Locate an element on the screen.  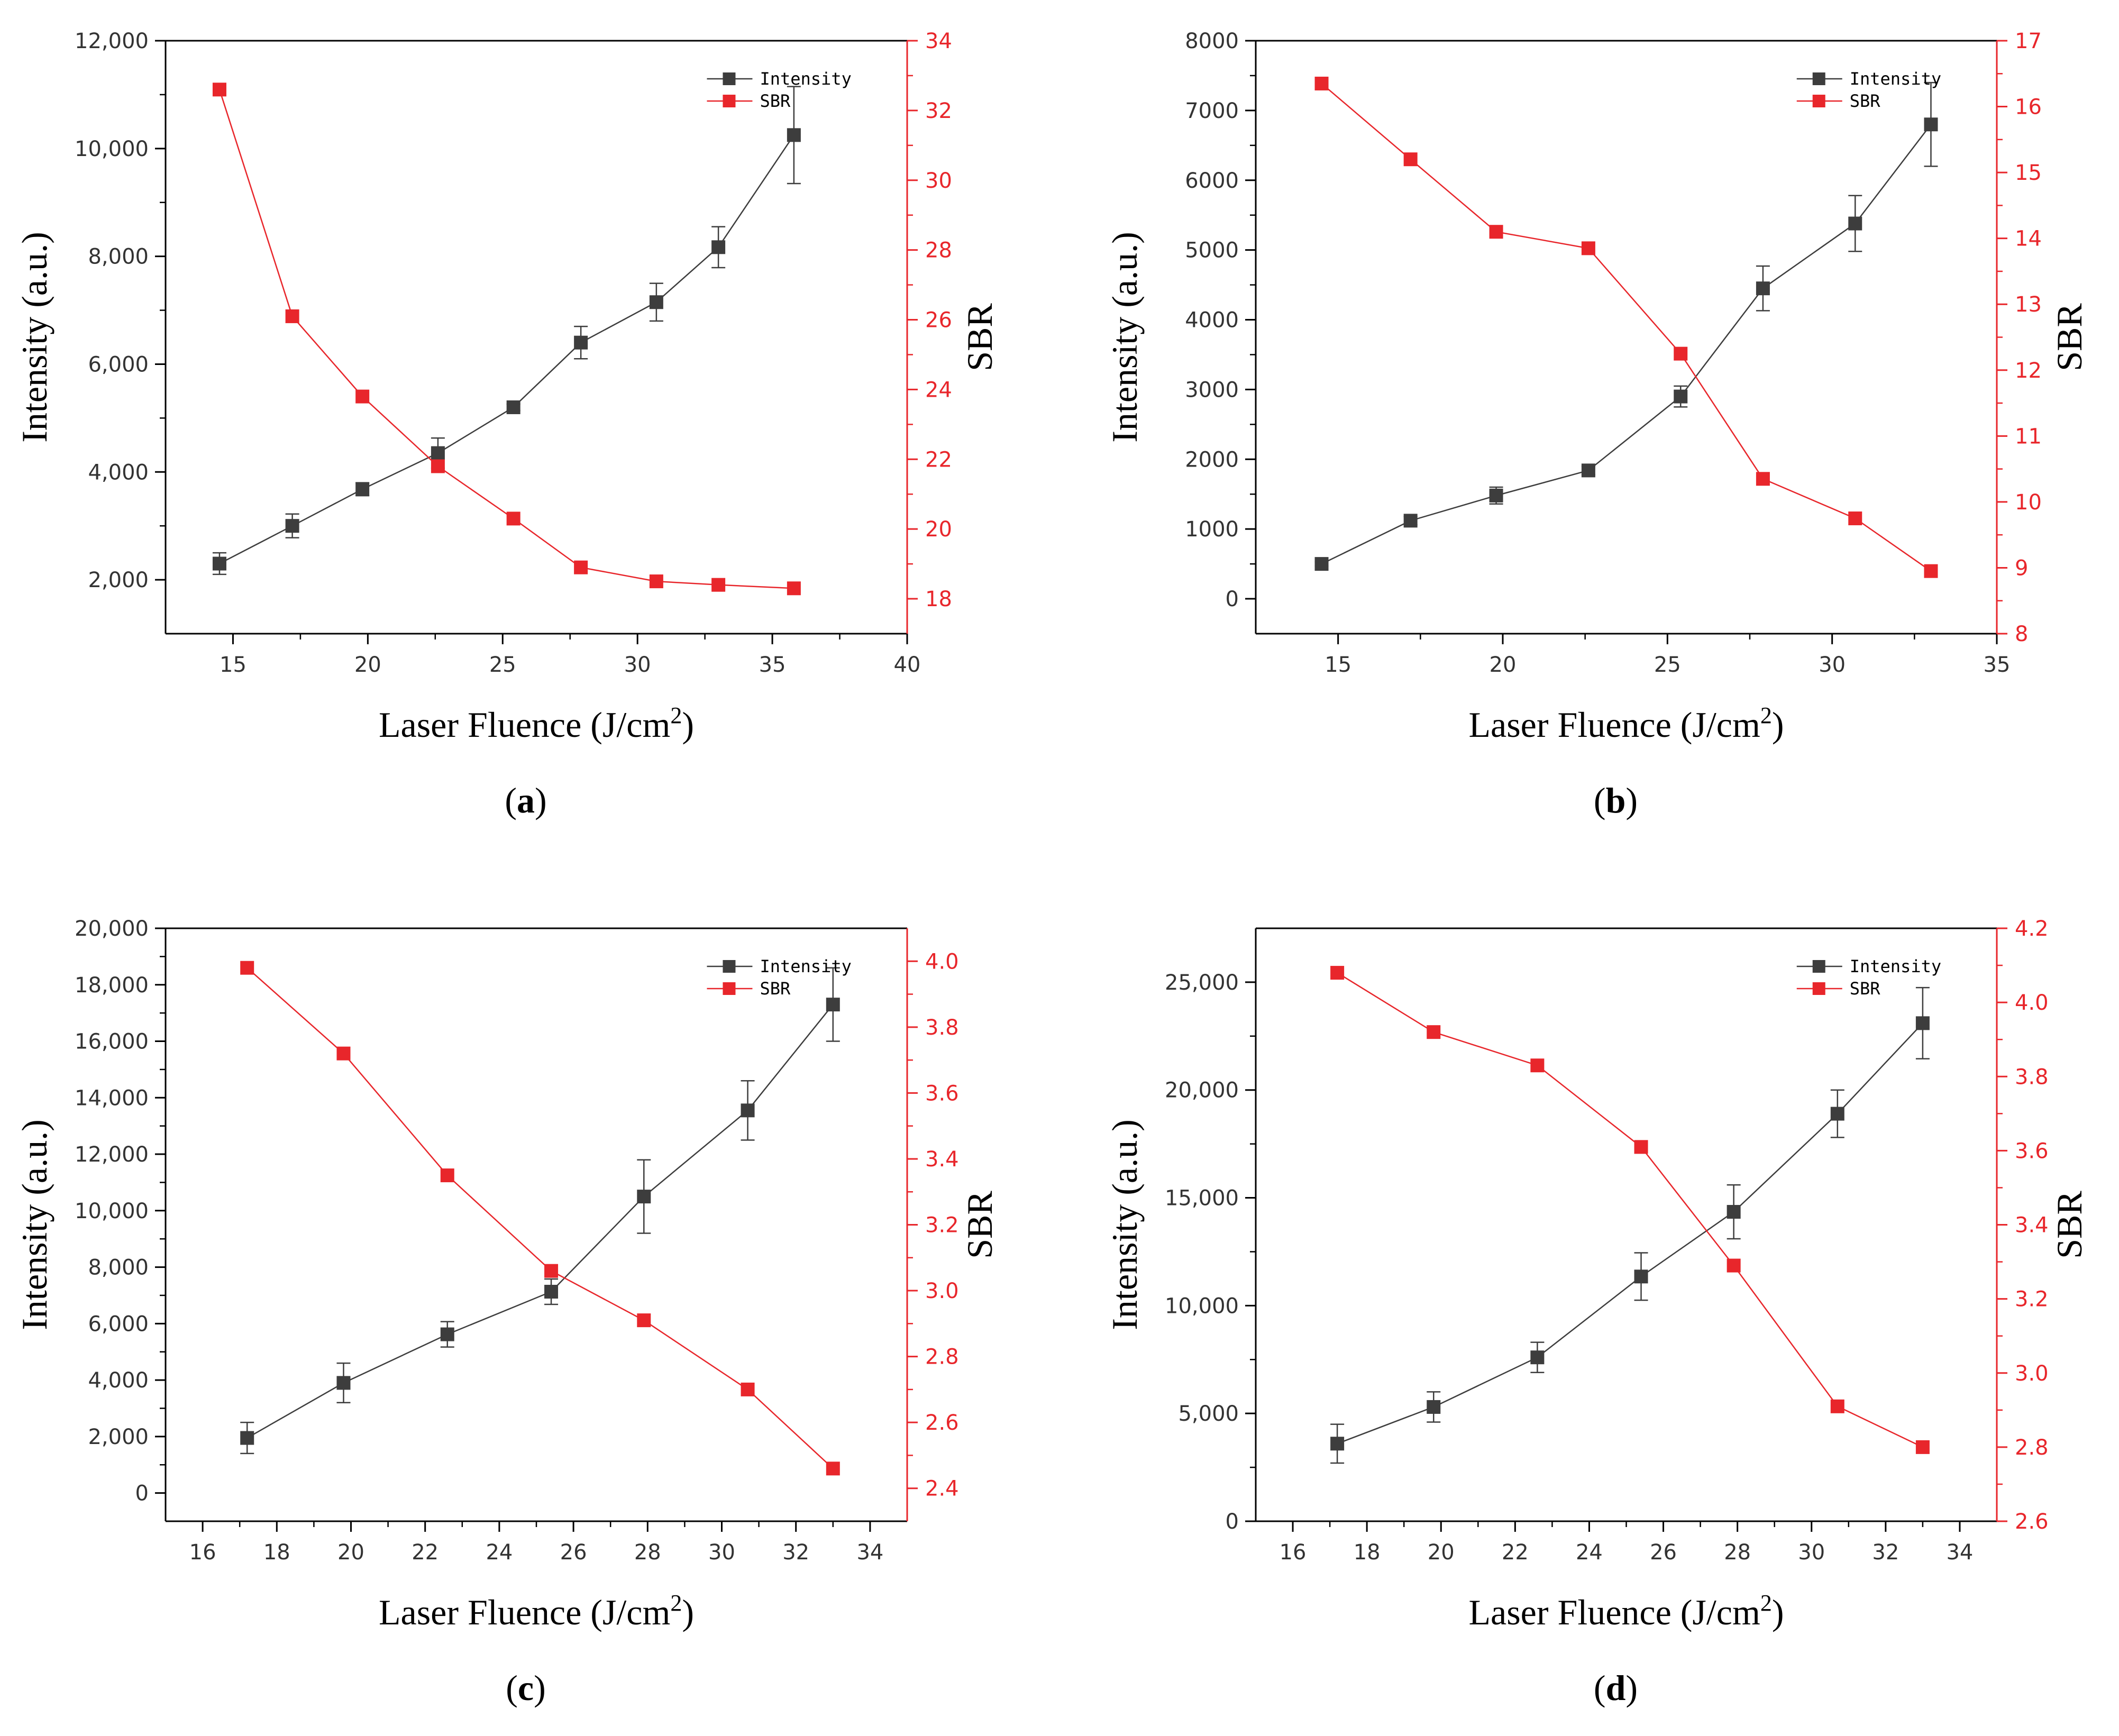
y-left-tick-label: 0 is located at coordinates (142, 1494).